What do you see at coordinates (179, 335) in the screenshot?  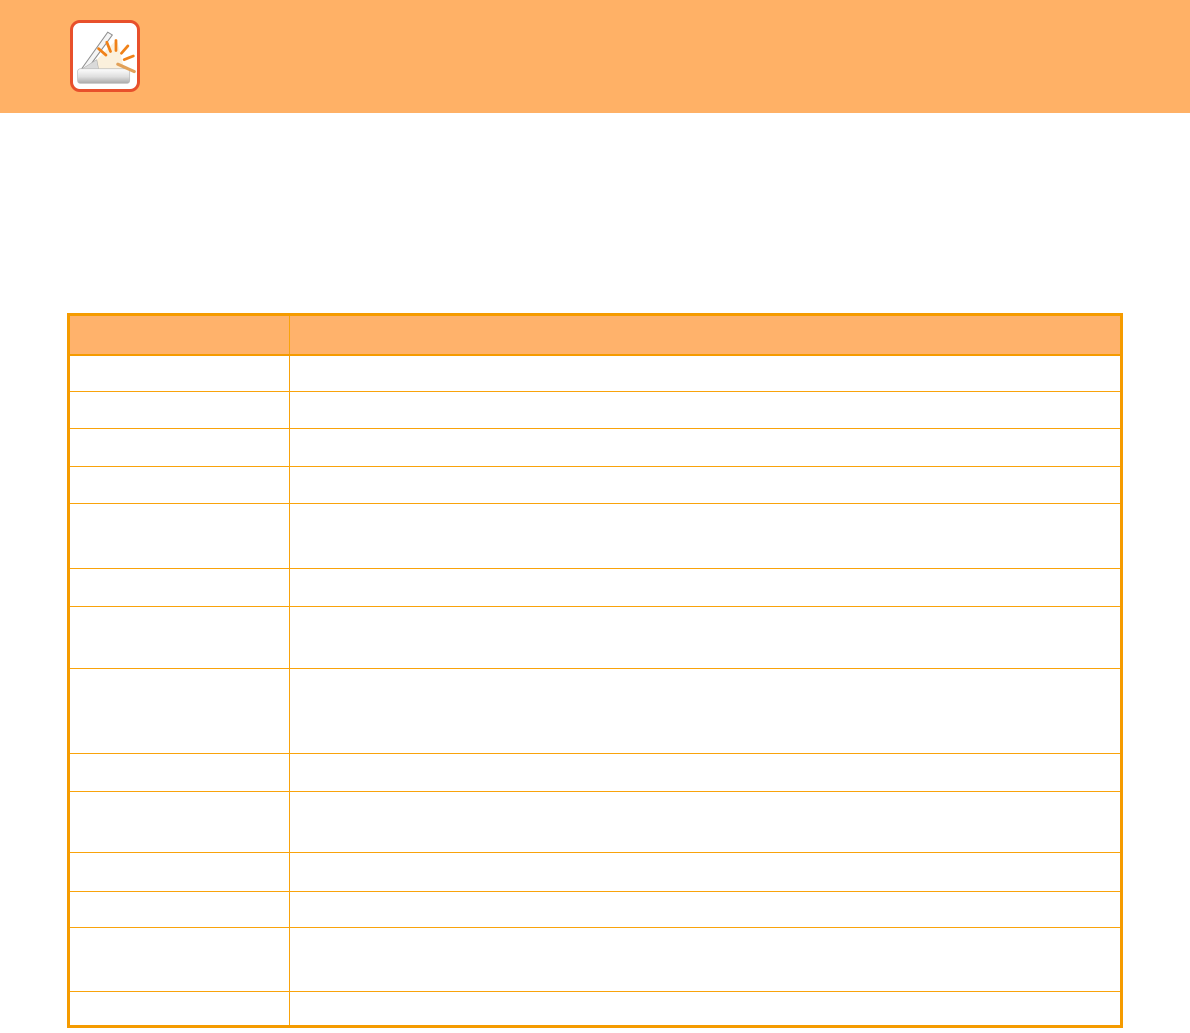 I see `table-header-cell-term` at bounding box center [179, 335].